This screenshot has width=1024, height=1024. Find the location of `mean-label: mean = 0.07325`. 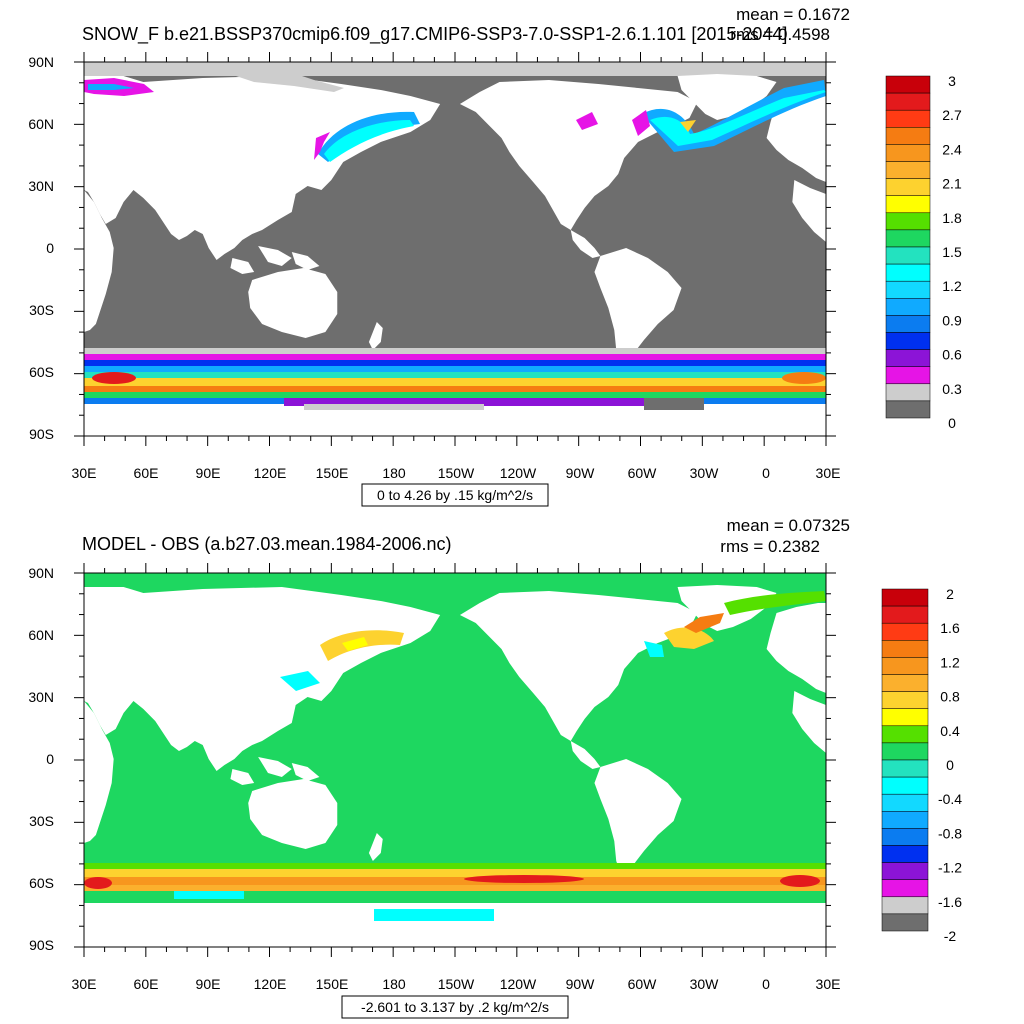

mean-label: mean = 0.07325 is located at coordinates (788, 525).